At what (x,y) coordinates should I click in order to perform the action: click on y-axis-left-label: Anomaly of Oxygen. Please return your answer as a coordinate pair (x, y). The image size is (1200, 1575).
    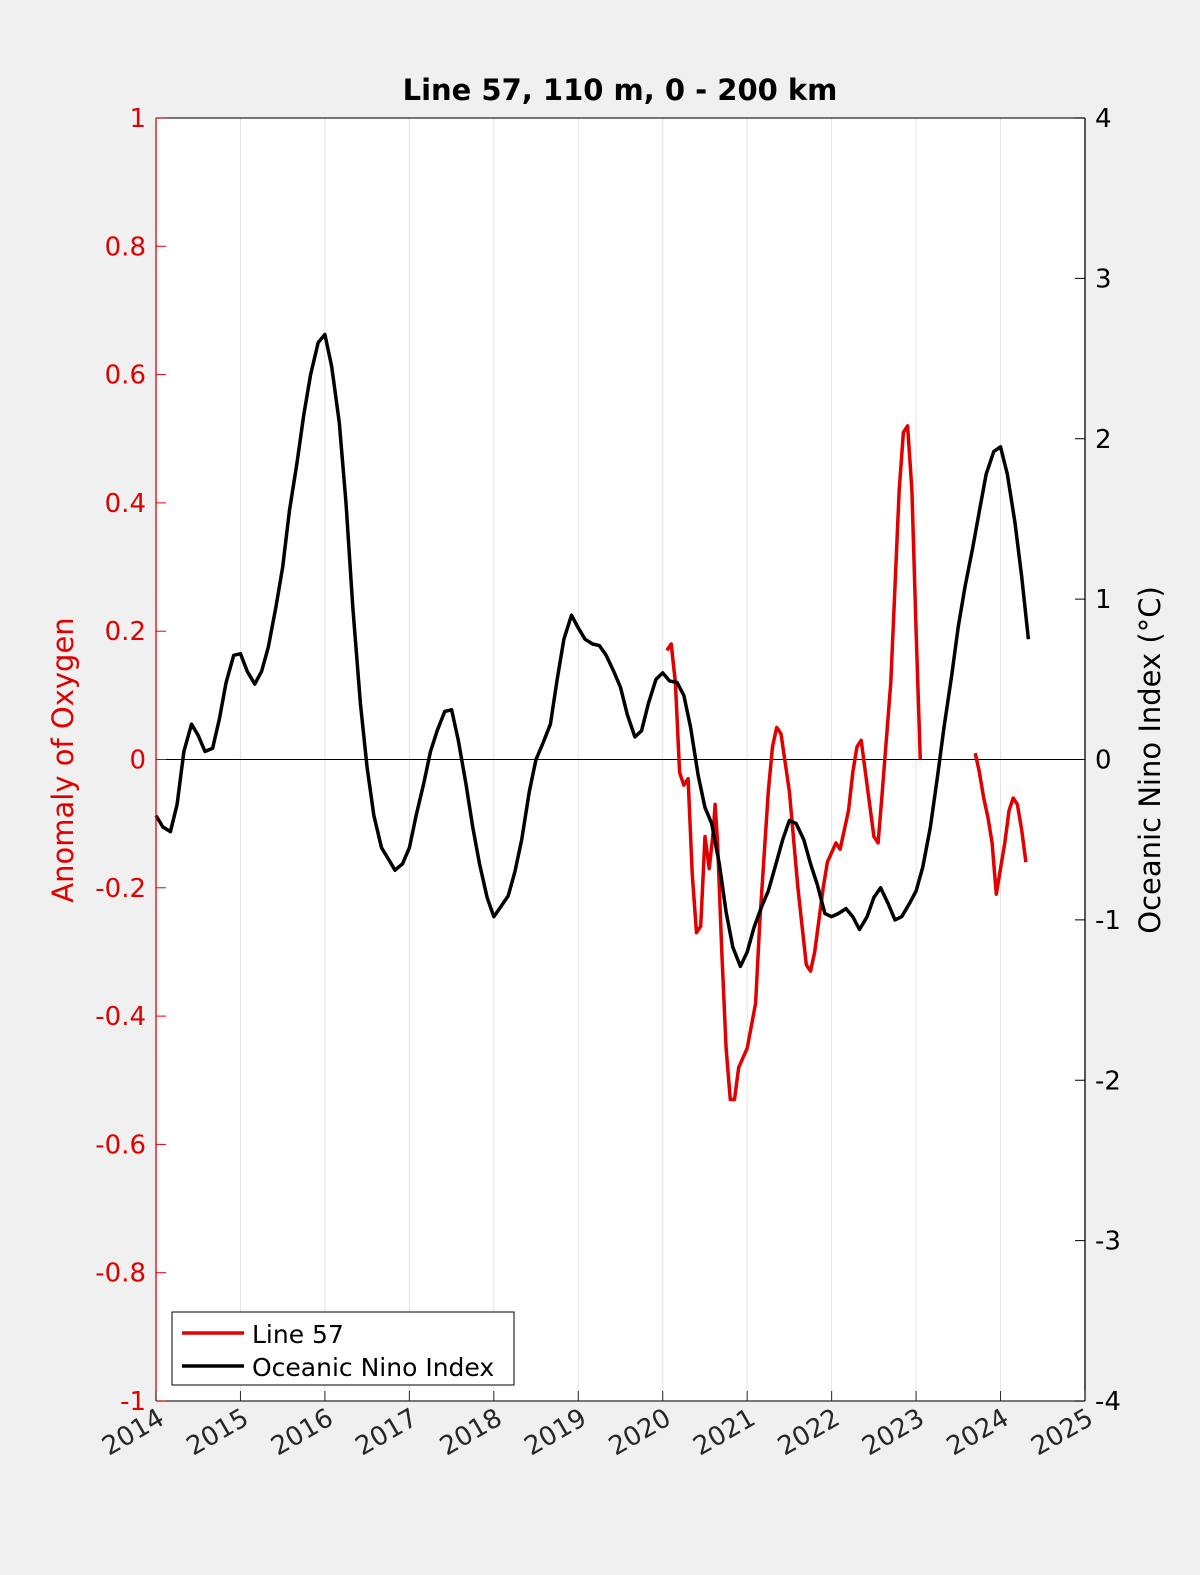
    Looking at the image, I should click on (63, 759).